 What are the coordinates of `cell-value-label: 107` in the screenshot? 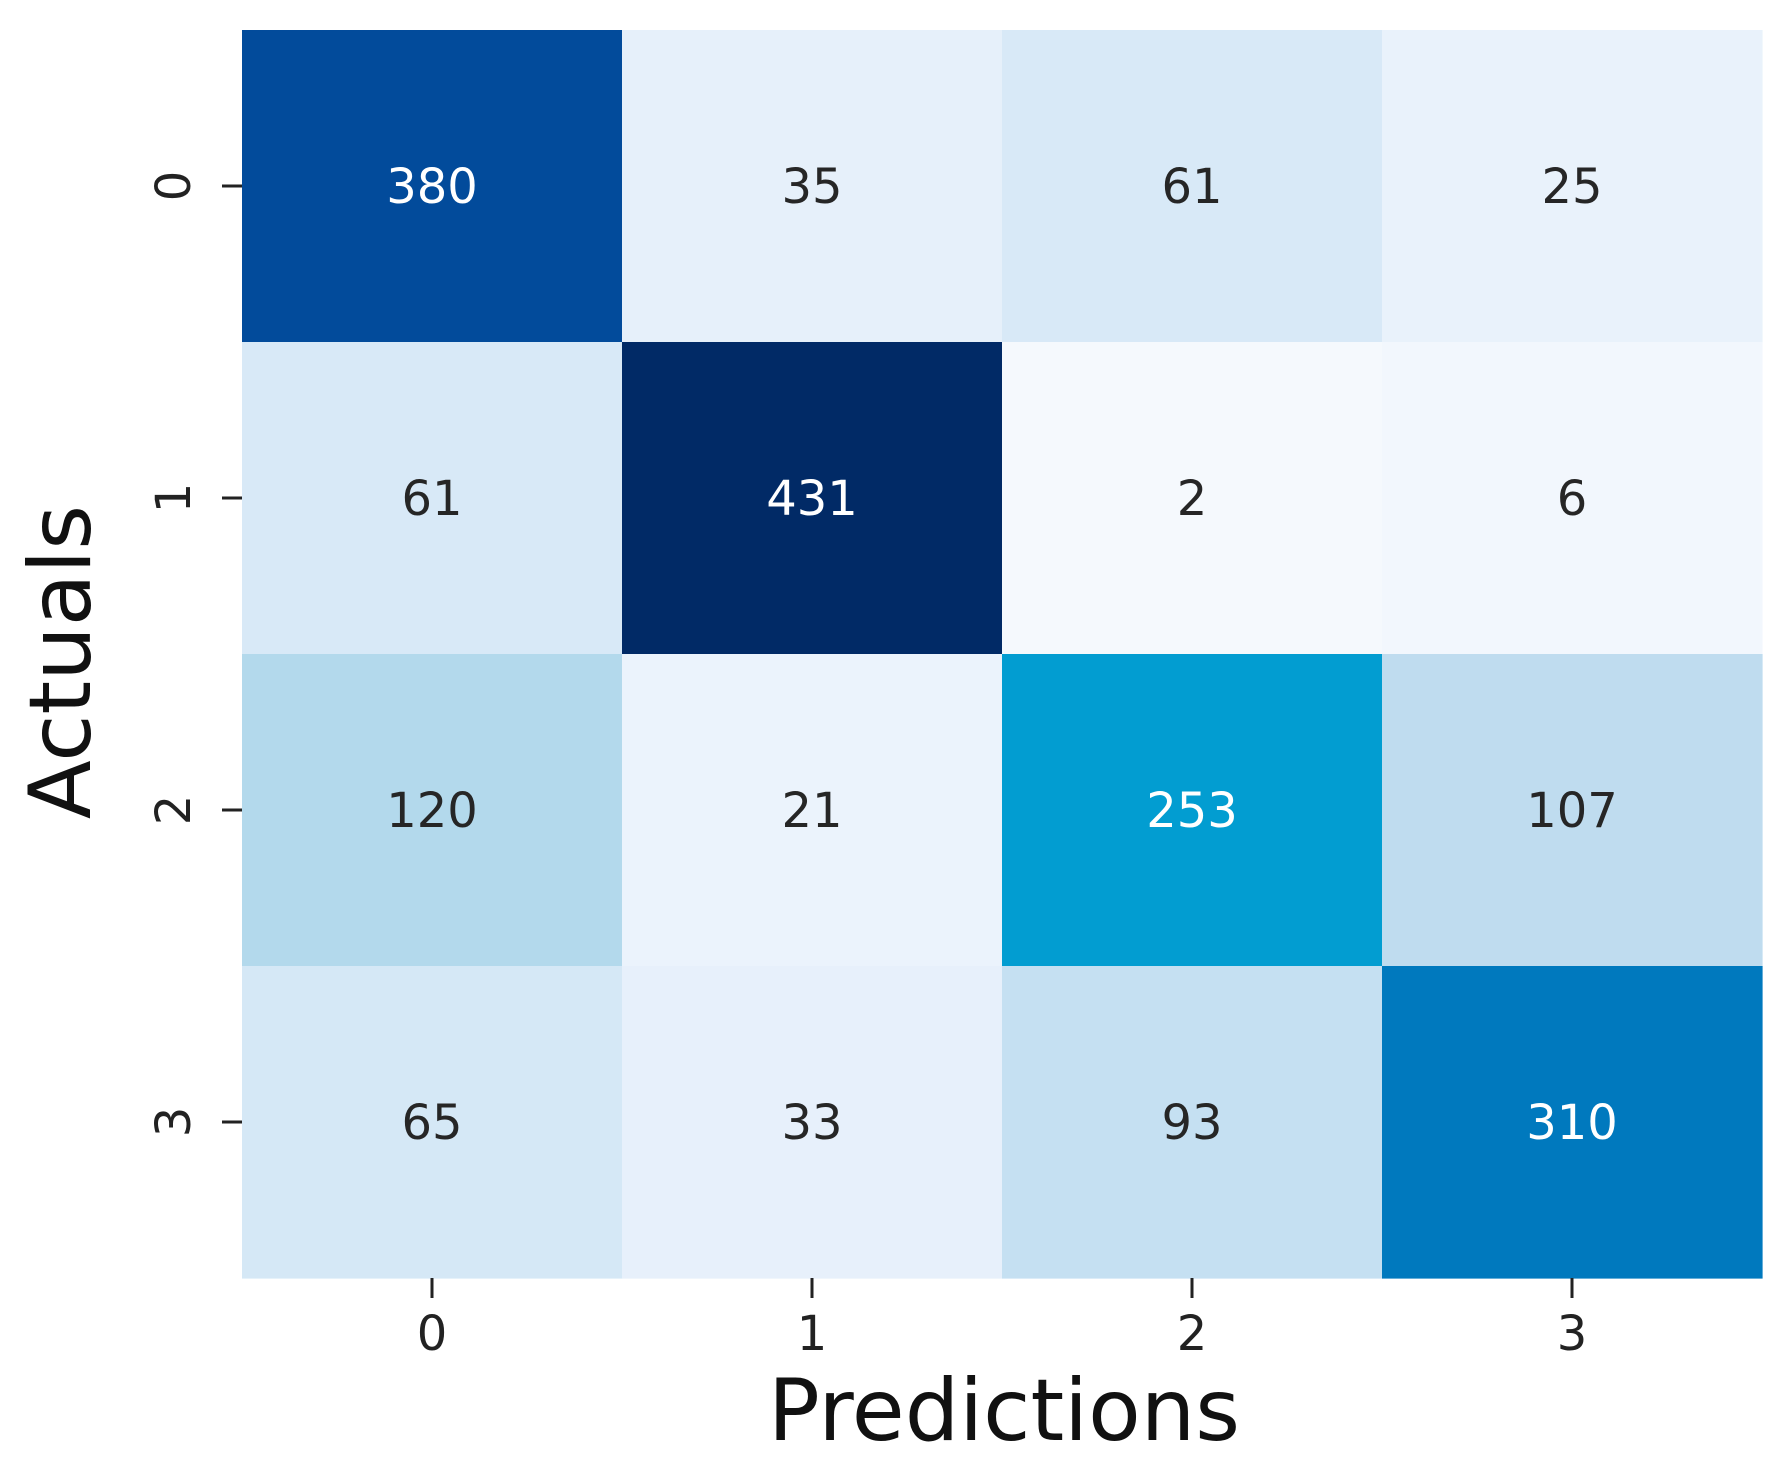 It's located at (1572, 811).